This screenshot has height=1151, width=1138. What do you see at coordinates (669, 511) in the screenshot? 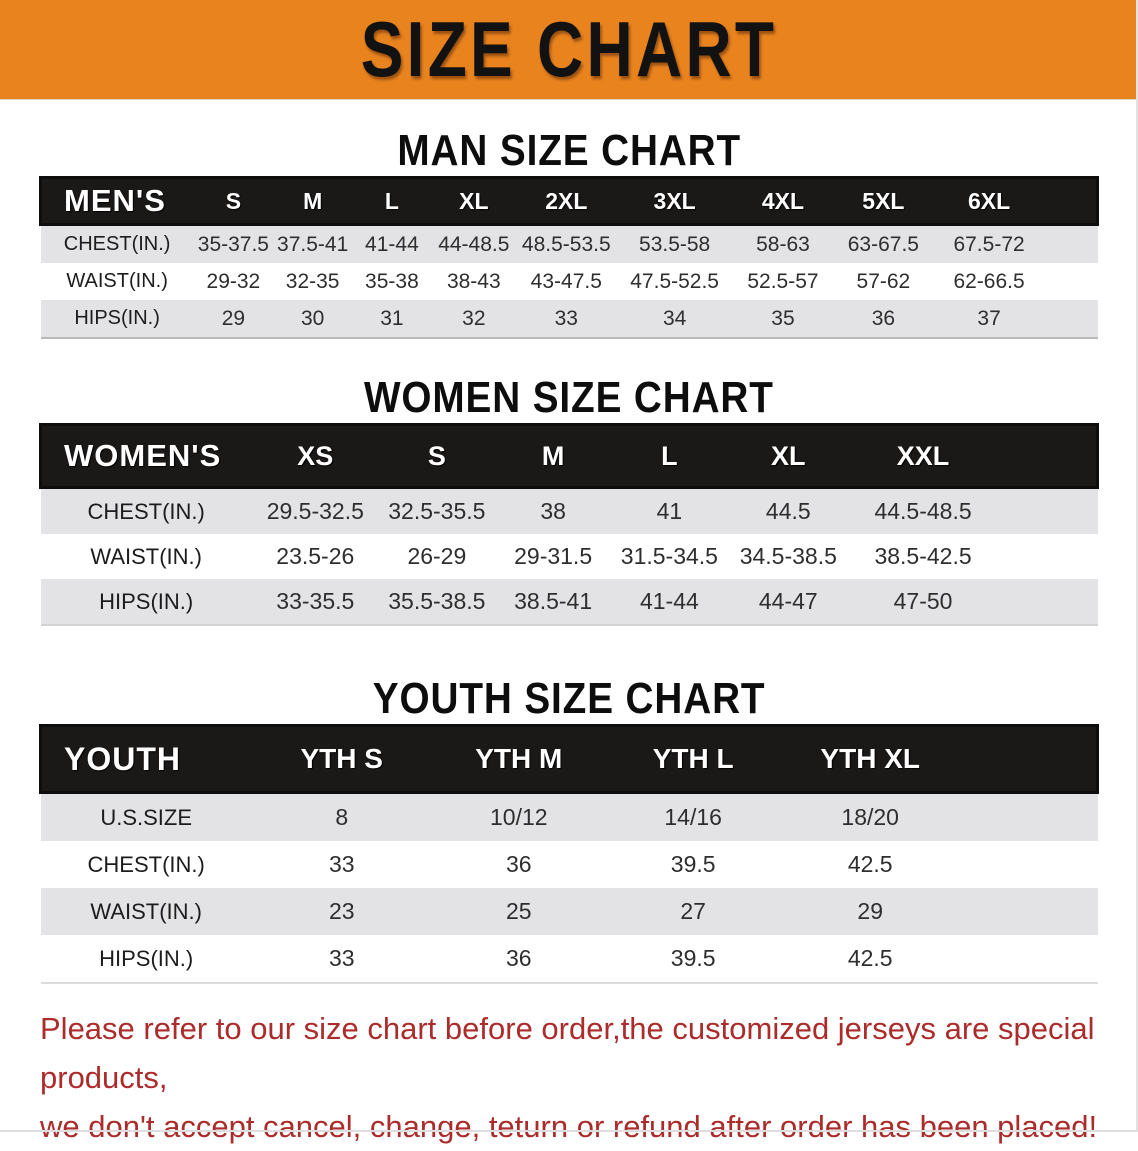
I see `value-cell: 41` at bounding box center [669, 511].